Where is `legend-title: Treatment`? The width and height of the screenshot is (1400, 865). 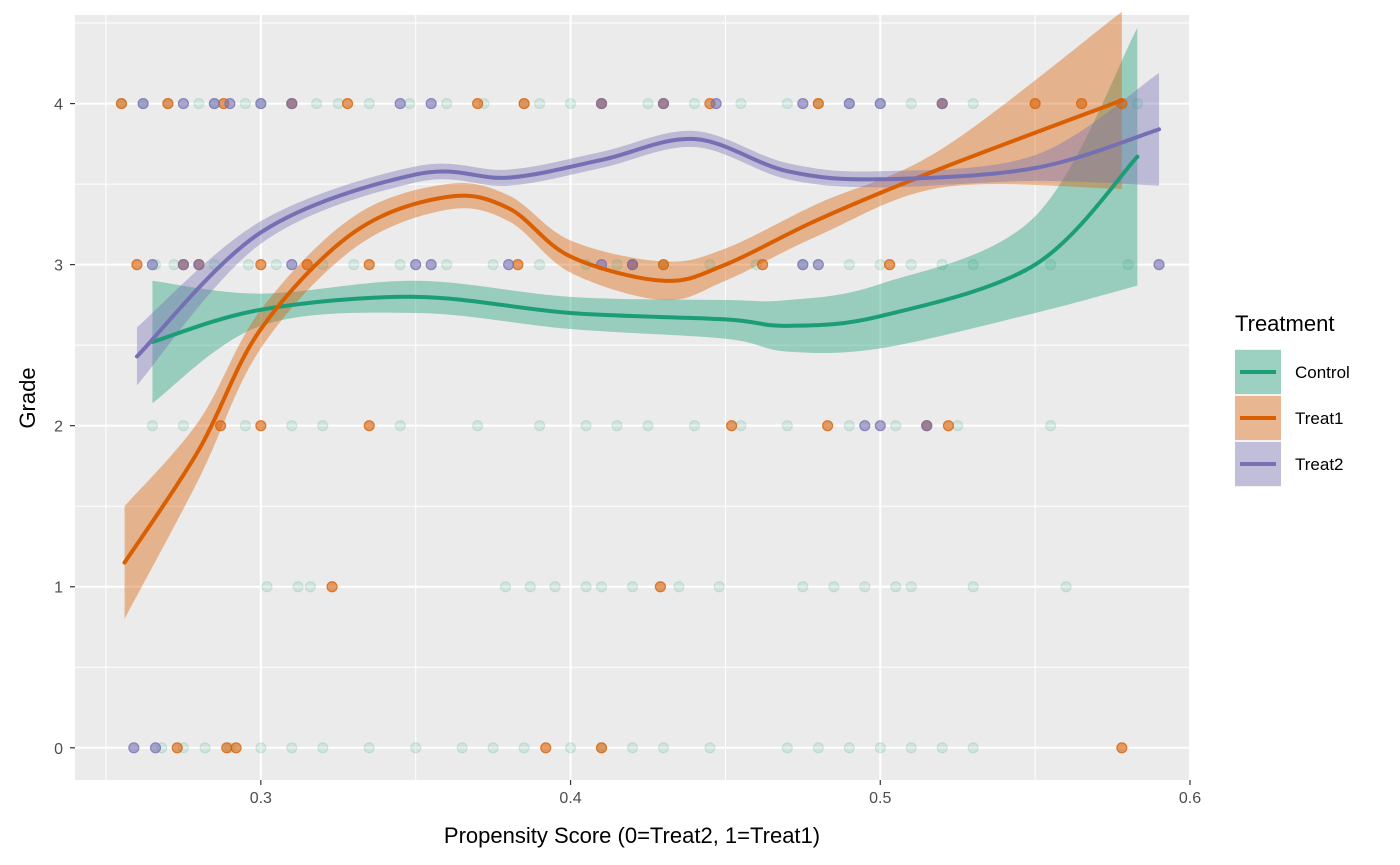
legend-title: Treatment is located at coordinates (1284, 323).